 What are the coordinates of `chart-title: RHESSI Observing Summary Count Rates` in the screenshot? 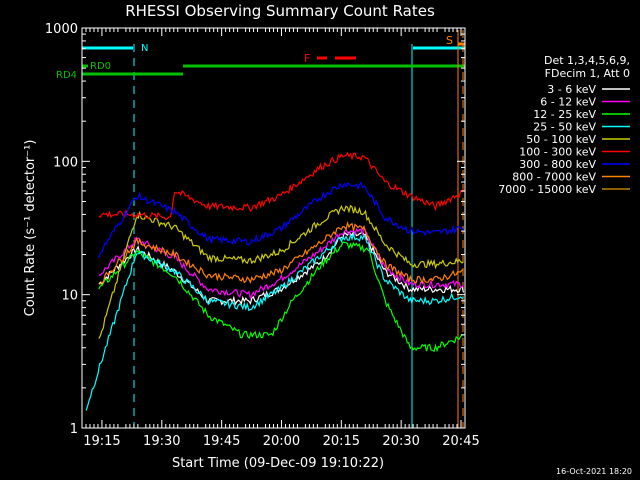 It's located at (280, 11).